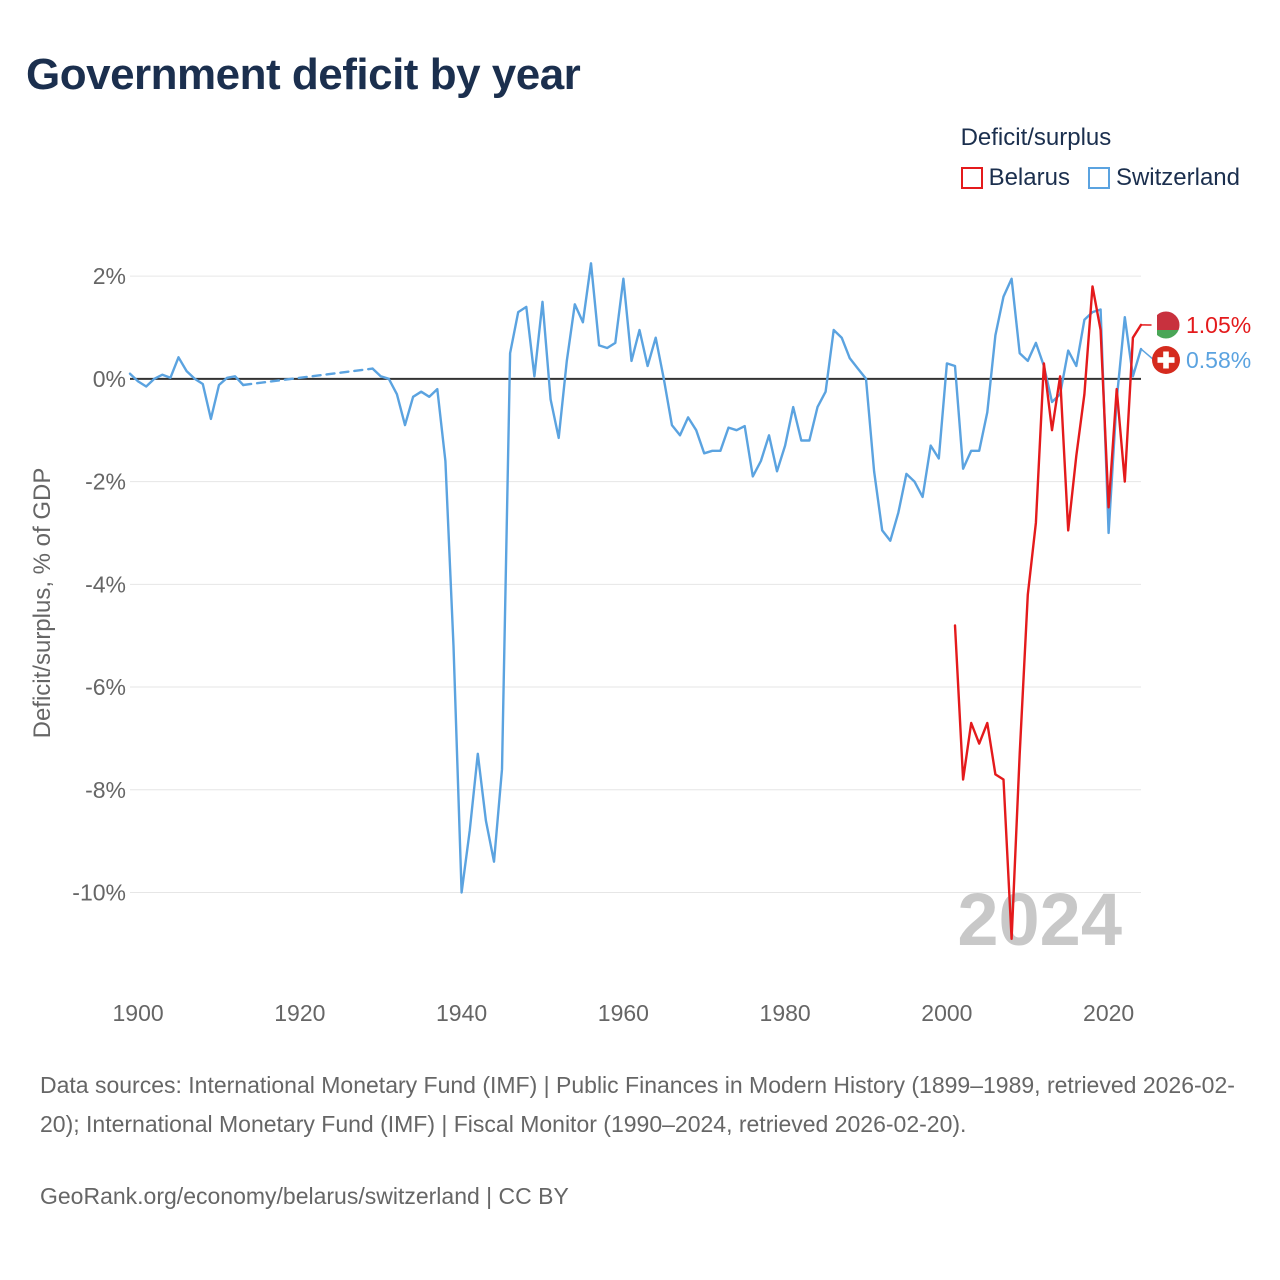  What do you see at coordinates (1039, 919) in the screenshot?
I see `year-watermark: 2024` at bounding box center [1039, 919].